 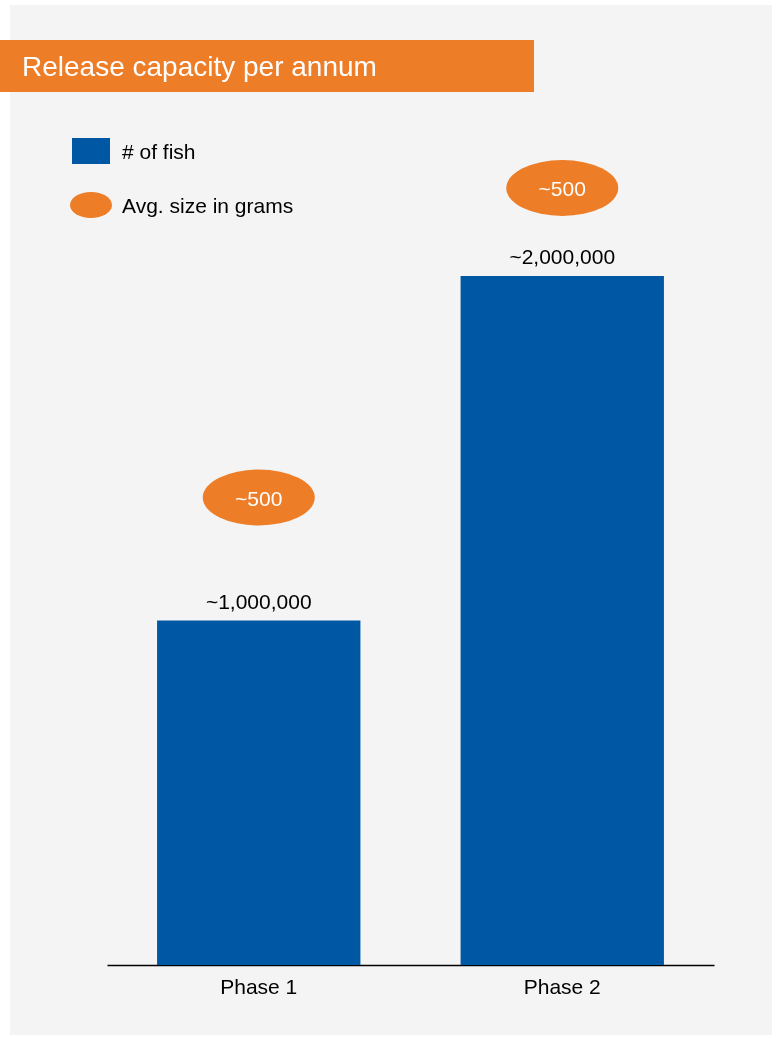 I want to click on data-label: ~2,000,000, so click(x=562, y=256).